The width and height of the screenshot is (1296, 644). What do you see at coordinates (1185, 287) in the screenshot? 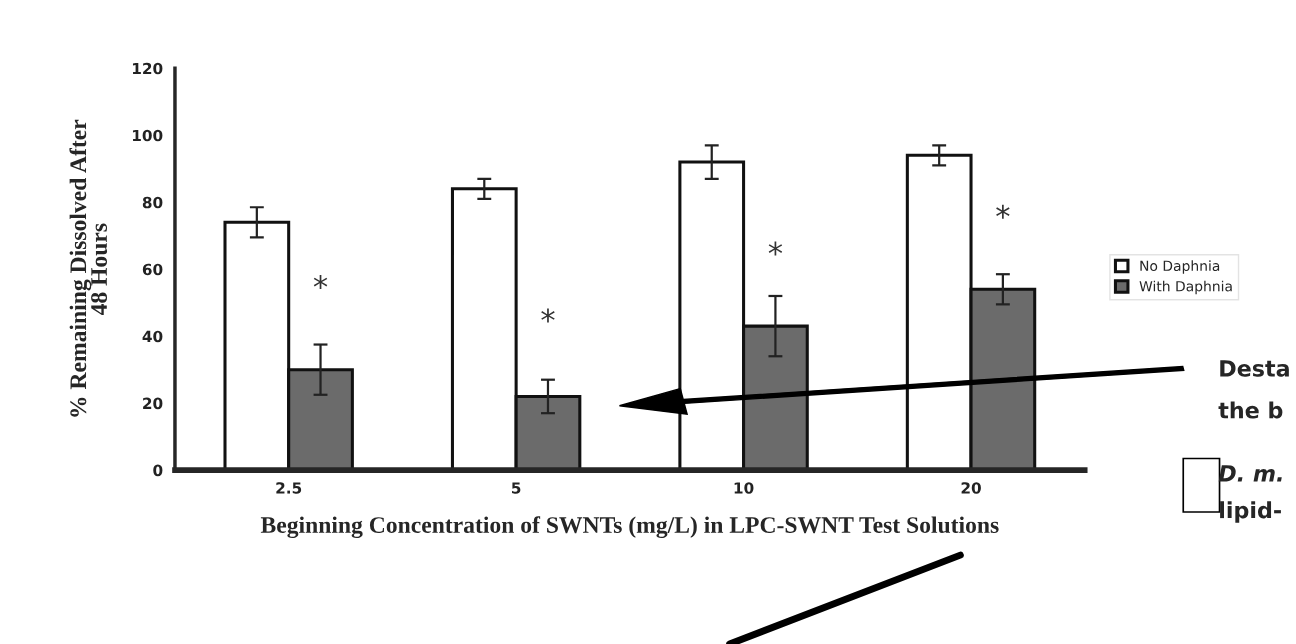
I see `legend-label: With Daphnia` at bounding box center [1185, 287].